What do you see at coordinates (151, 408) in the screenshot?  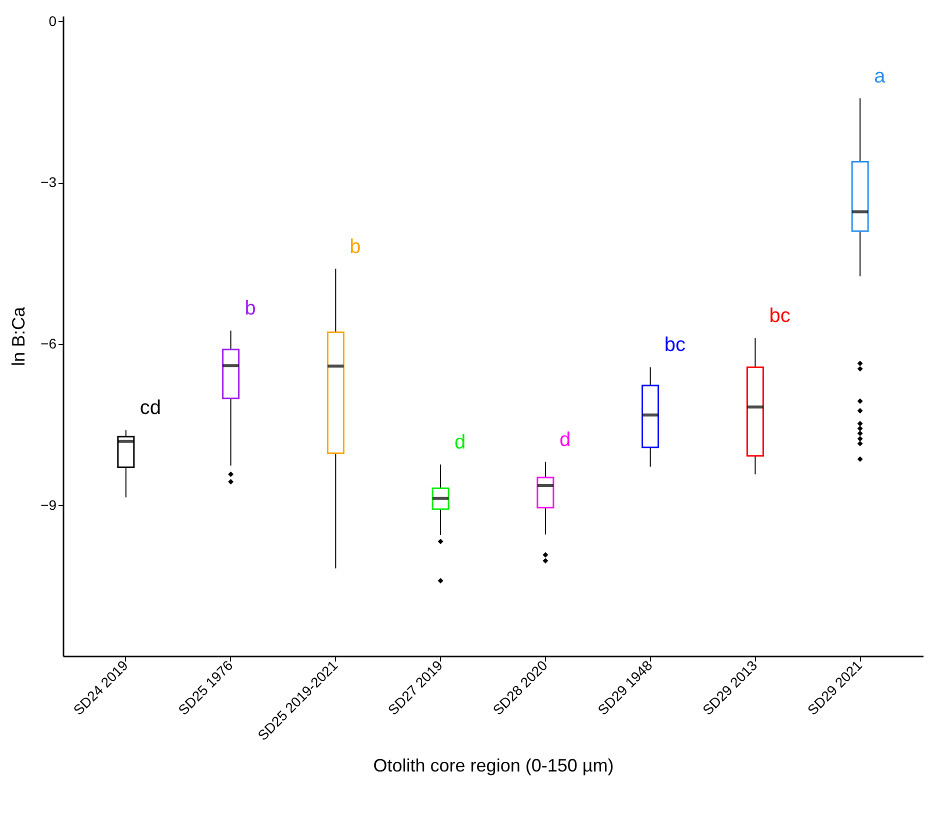 I see `annotation: cd` at bounding box center [151, 408].